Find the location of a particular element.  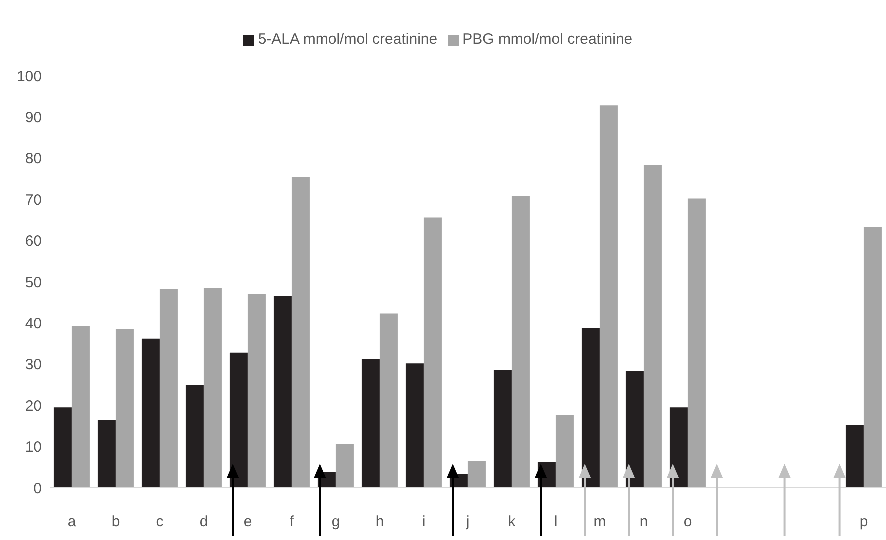

x-tick-label: i is located at coordinates (424, 522).